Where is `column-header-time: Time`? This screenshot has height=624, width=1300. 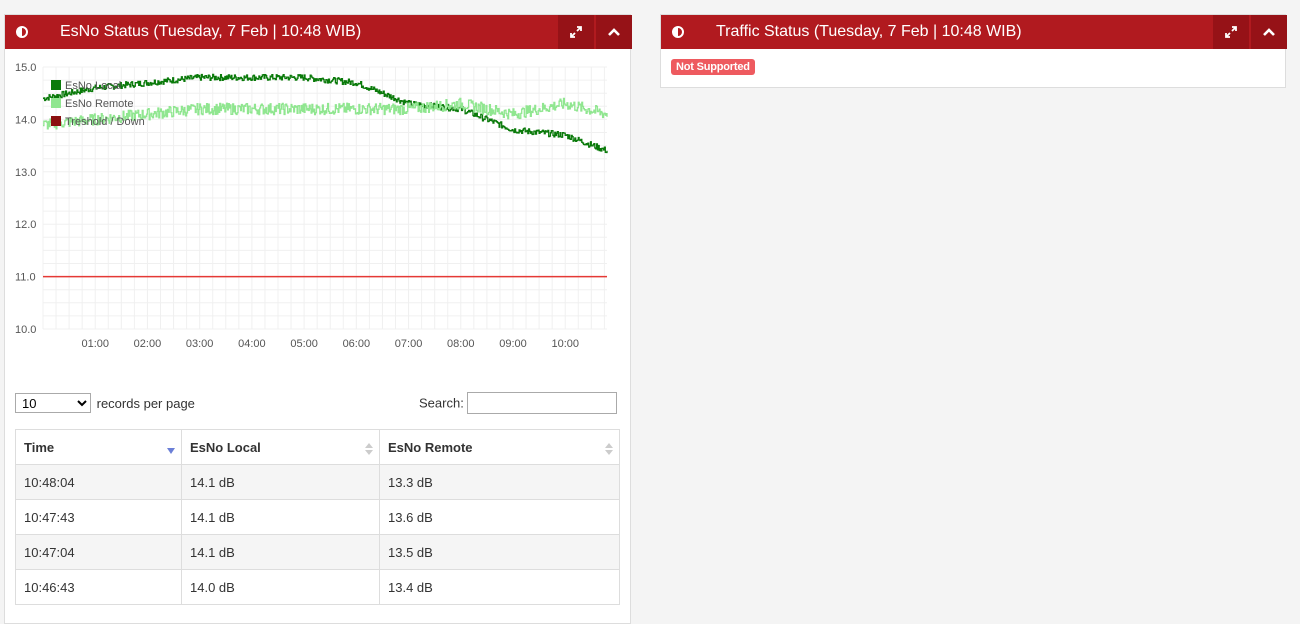
column-header-time: Time is located at coordinates (98, 447).